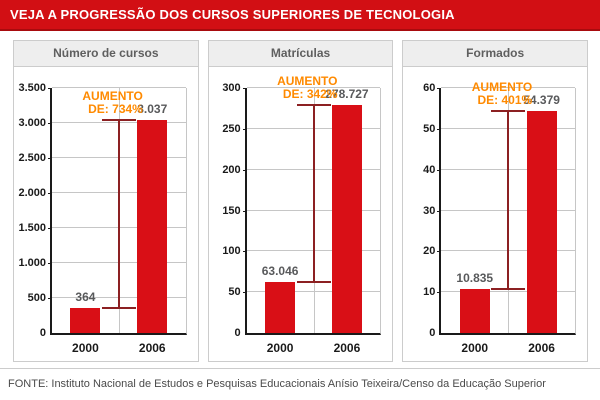 Image resolution: width=600 pixels, height=400 pixels. Describe the element at coordinates (505, 99) in the screenshot. I see `increase-annotation-line2: DE: 401%` at that location.